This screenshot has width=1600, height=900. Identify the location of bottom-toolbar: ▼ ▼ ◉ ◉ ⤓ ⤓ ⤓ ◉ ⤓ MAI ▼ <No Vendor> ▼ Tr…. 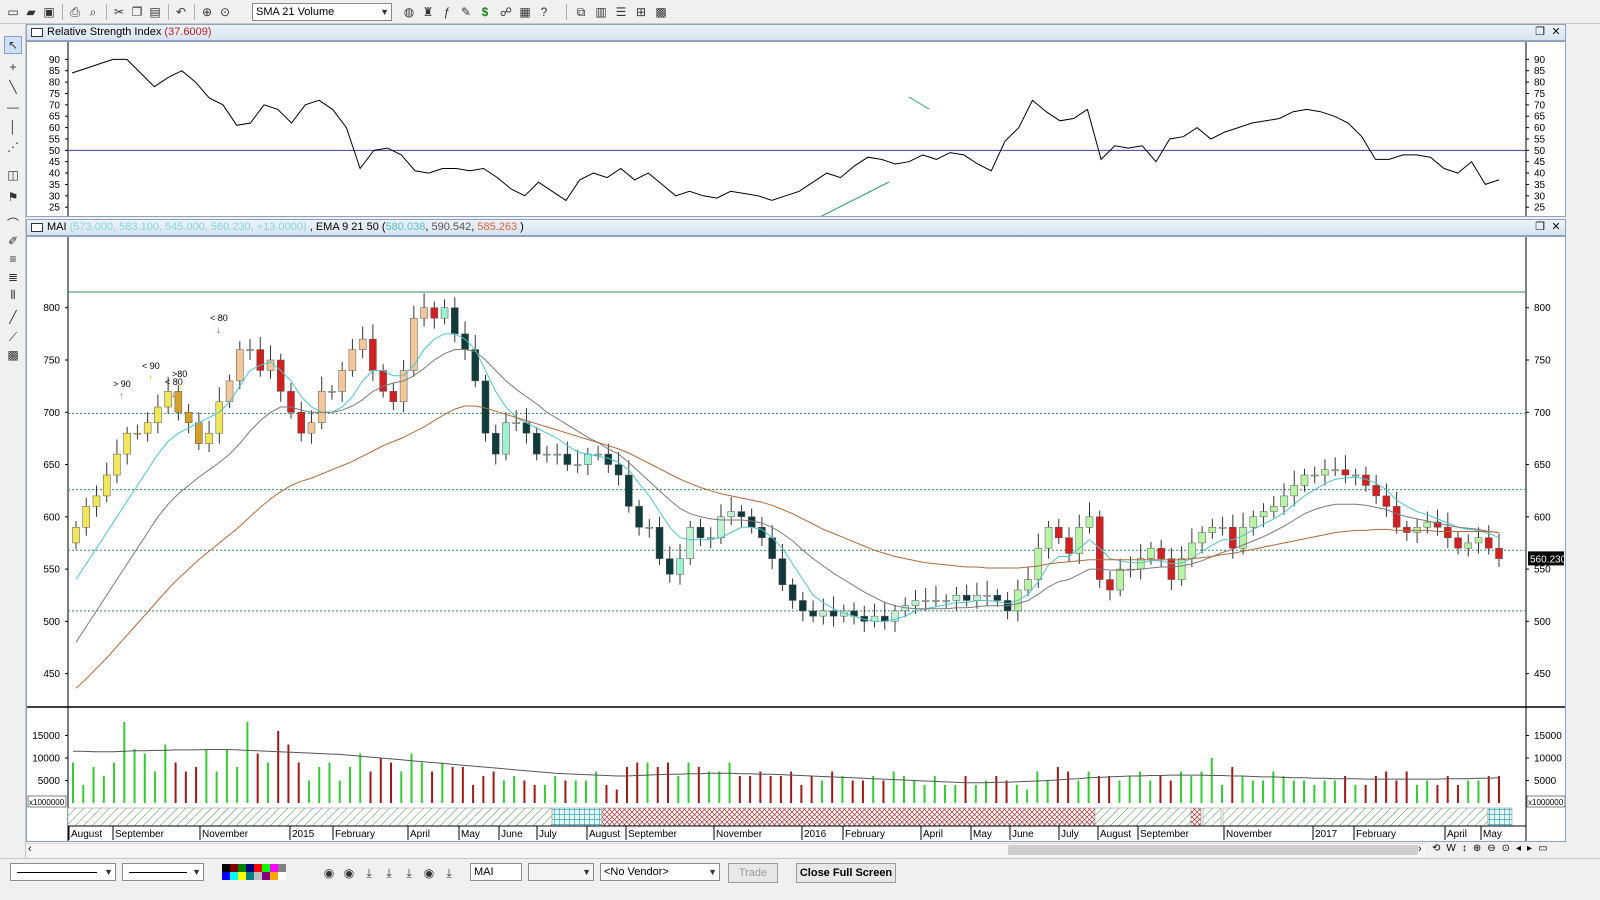
(800, 879).